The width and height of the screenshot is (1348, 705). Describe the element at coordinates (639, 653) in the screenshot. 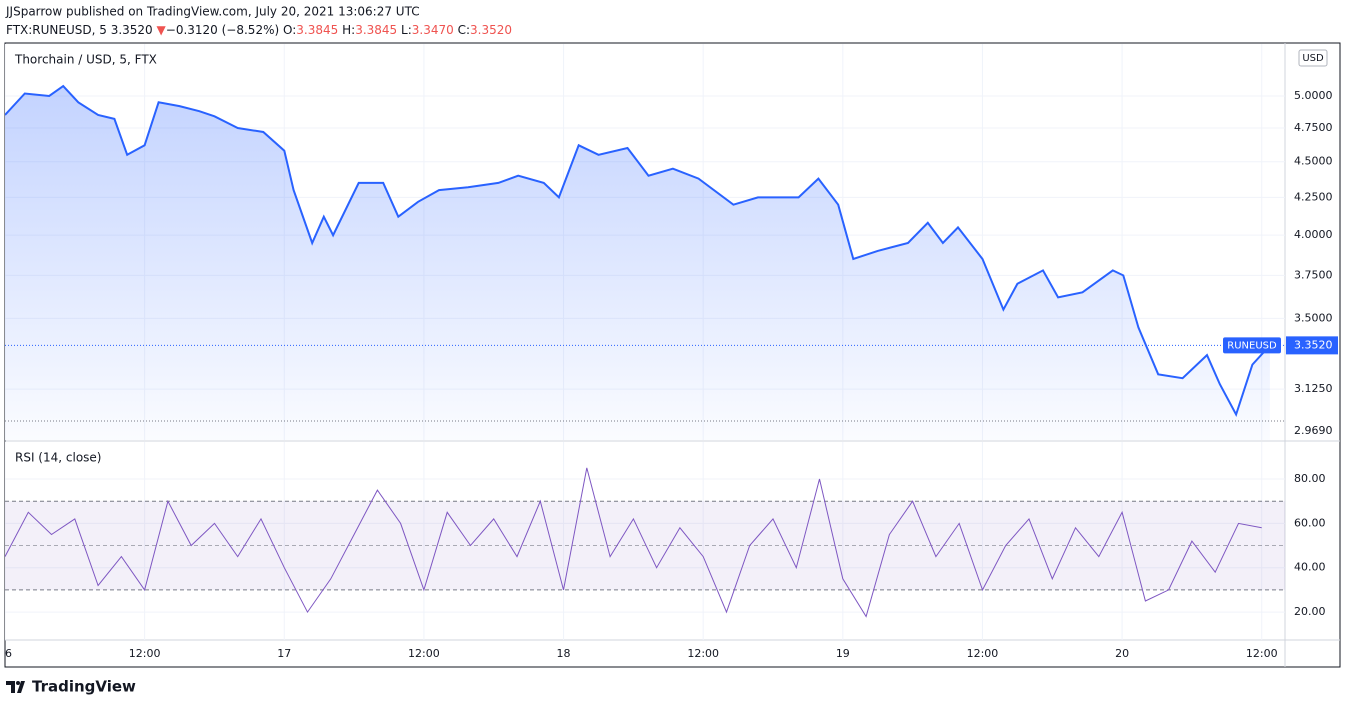

I see `time-axis: 16 12:00 17 12:00 18 12:00 19 12:00 20 12:00` at that location.